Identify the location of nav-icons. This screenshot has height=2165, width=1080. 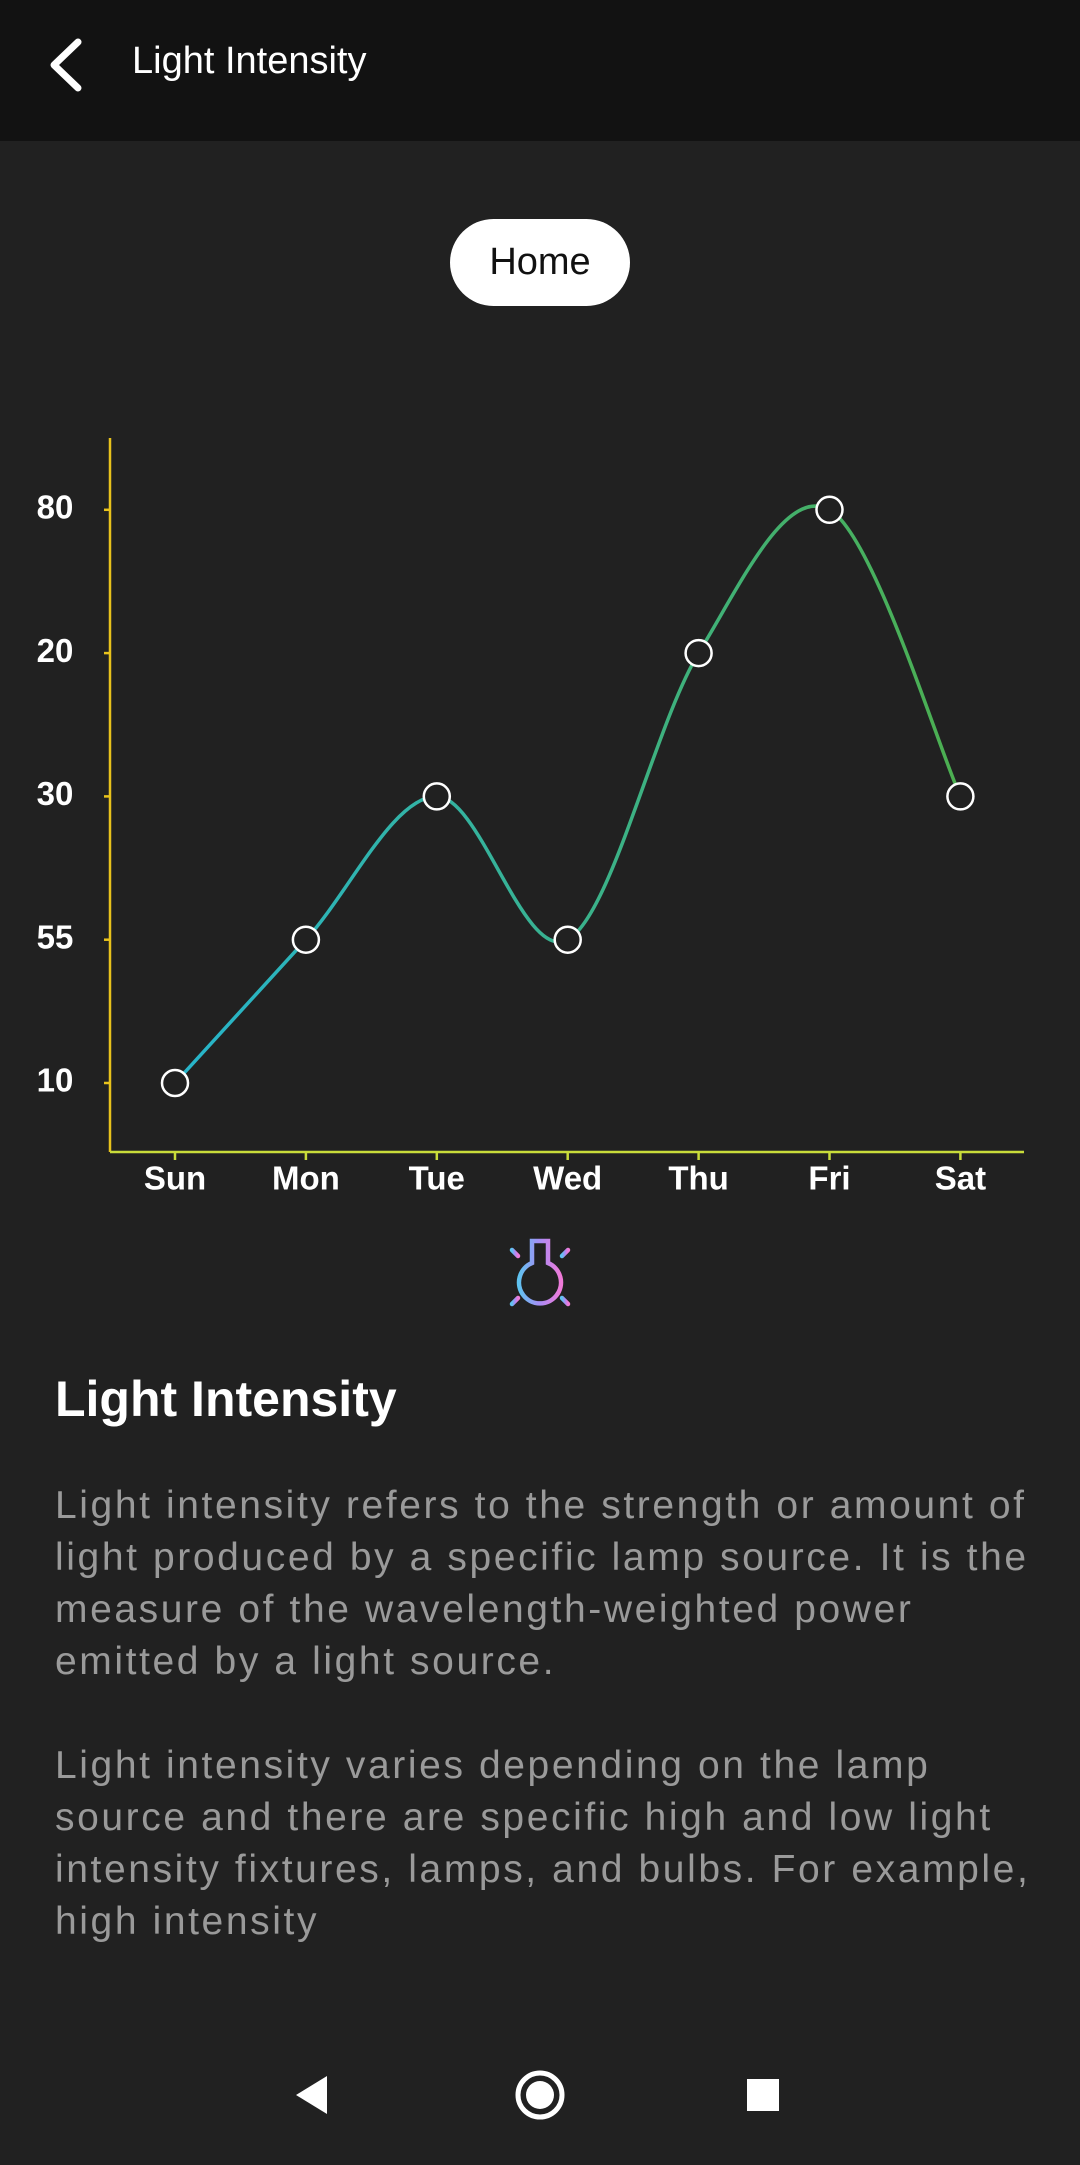
(537, 2095).